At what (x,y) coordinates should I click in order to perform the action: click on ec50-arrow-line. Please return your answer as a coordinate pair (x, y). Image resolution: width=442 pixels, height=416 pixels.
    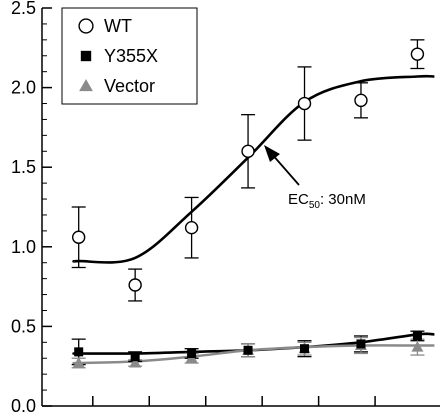
    Looking at the image, I should click on (285, 169).